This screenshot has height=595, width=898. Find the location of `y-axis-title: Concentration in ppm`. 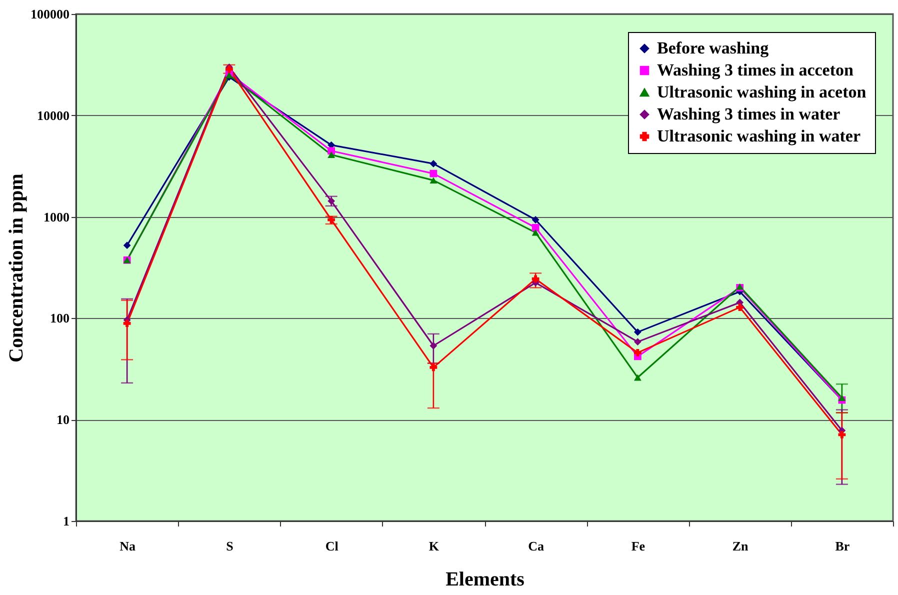

y-axis-title: Concentration in ppm is located at coordinates (17, 267).